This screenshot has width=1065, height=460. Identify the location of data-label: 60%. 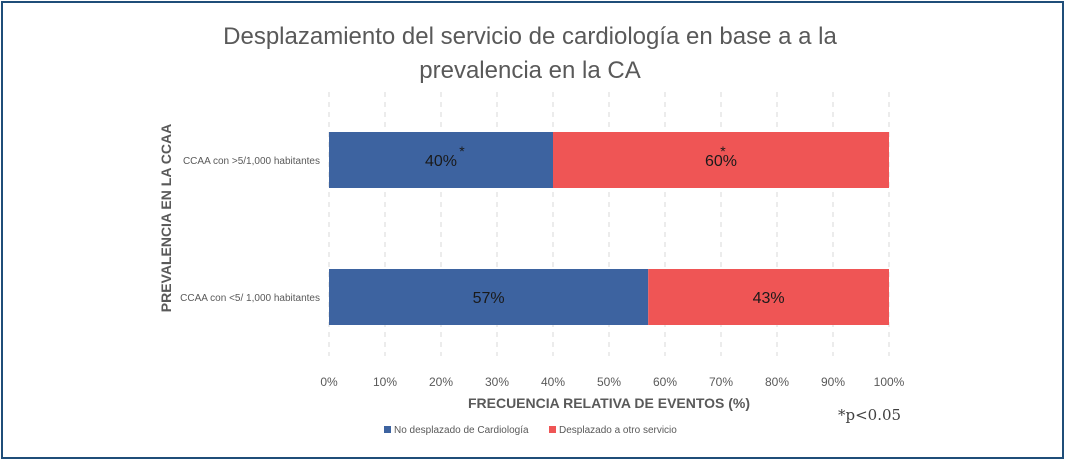
(721, 161).